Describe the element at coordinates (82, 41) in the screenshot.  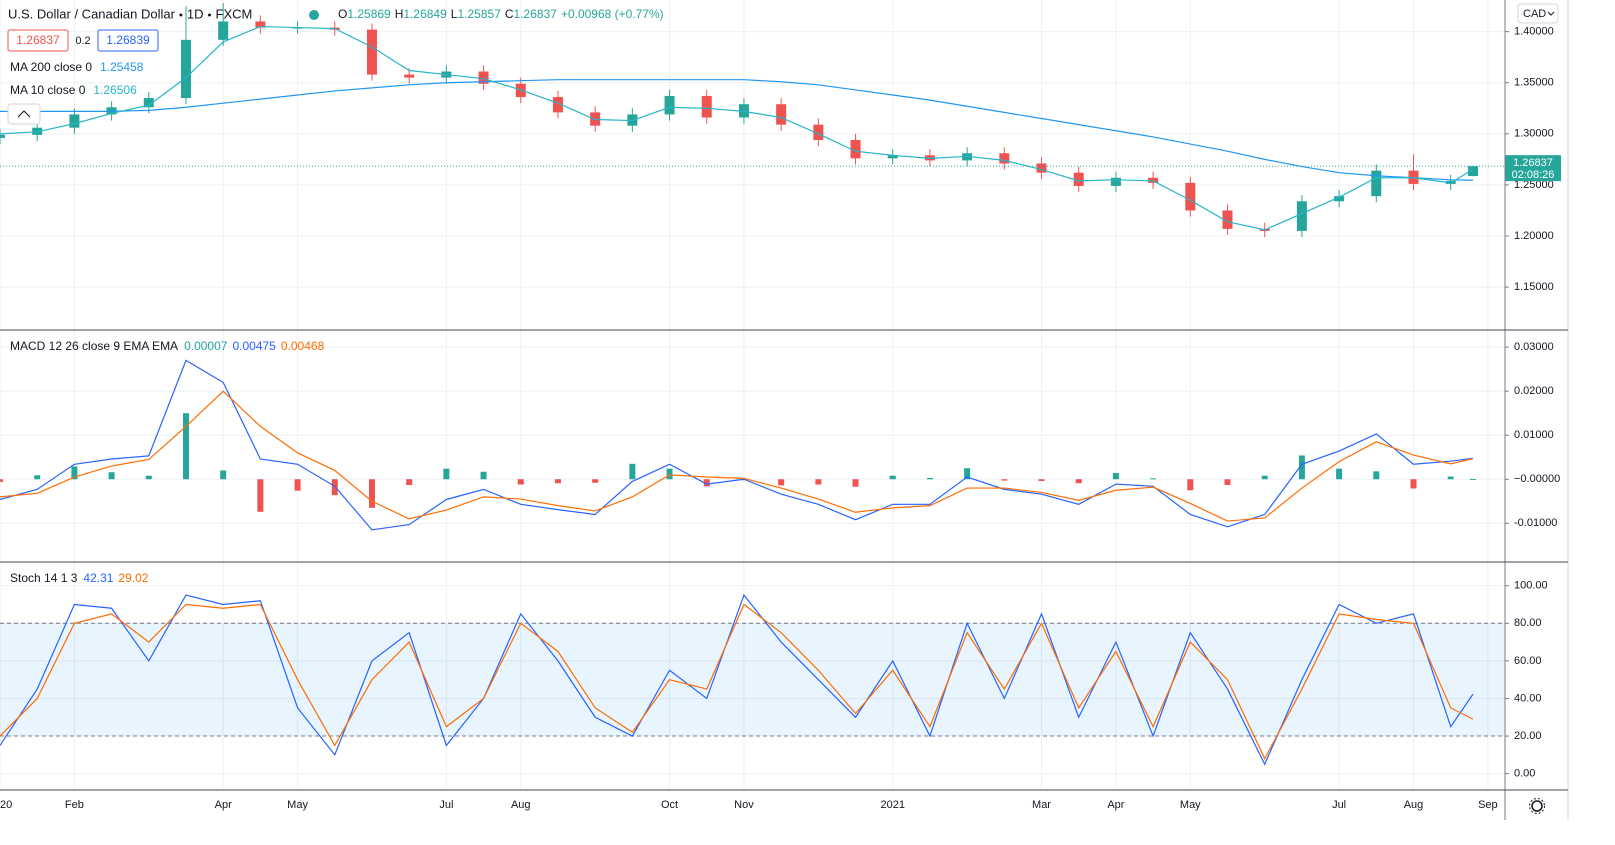
I see `spread: 0.2` at that location.